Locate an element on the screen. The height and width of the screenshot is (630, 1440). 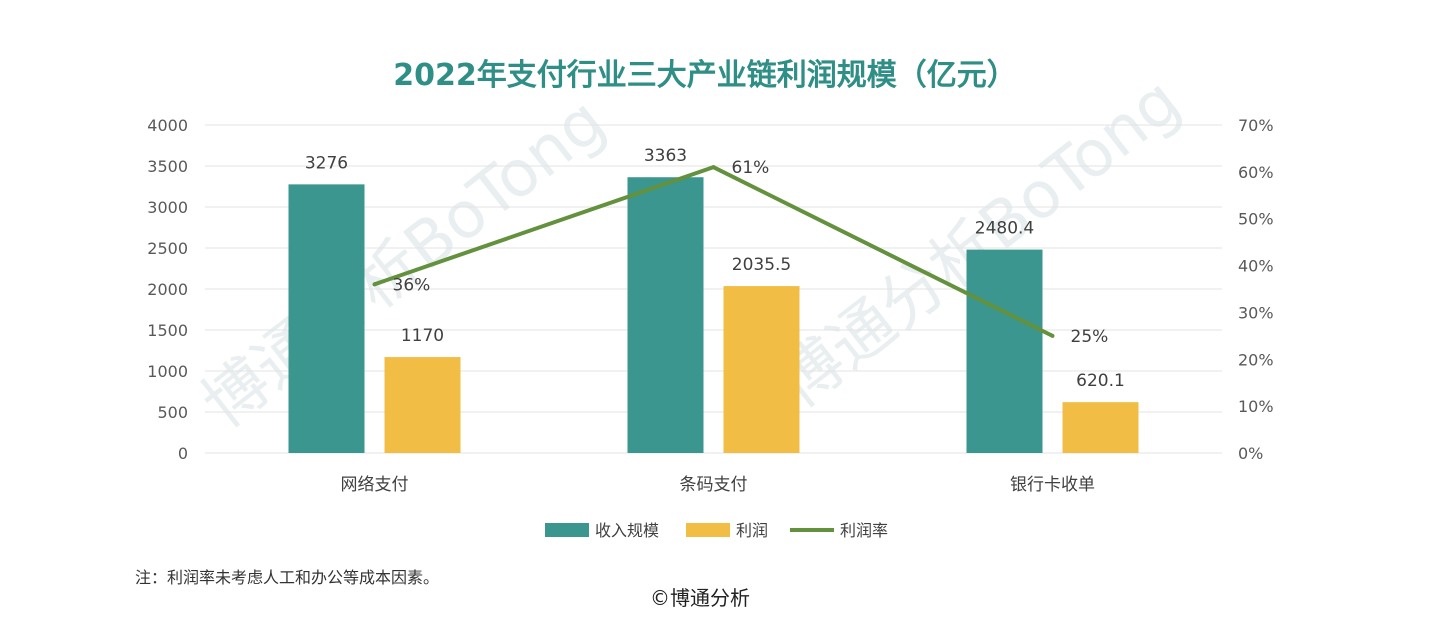
left-tick-label: 2000 is located at coordinates (167, 289).